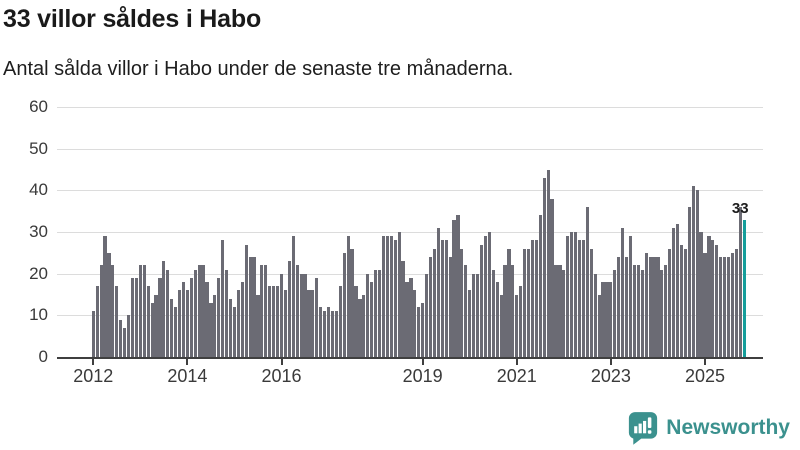 The image size is (800, 450). What do you see at coordinates (643, 428) in the screenshot?
I see `newsworthy-icon` at bounding box center [643, 428].